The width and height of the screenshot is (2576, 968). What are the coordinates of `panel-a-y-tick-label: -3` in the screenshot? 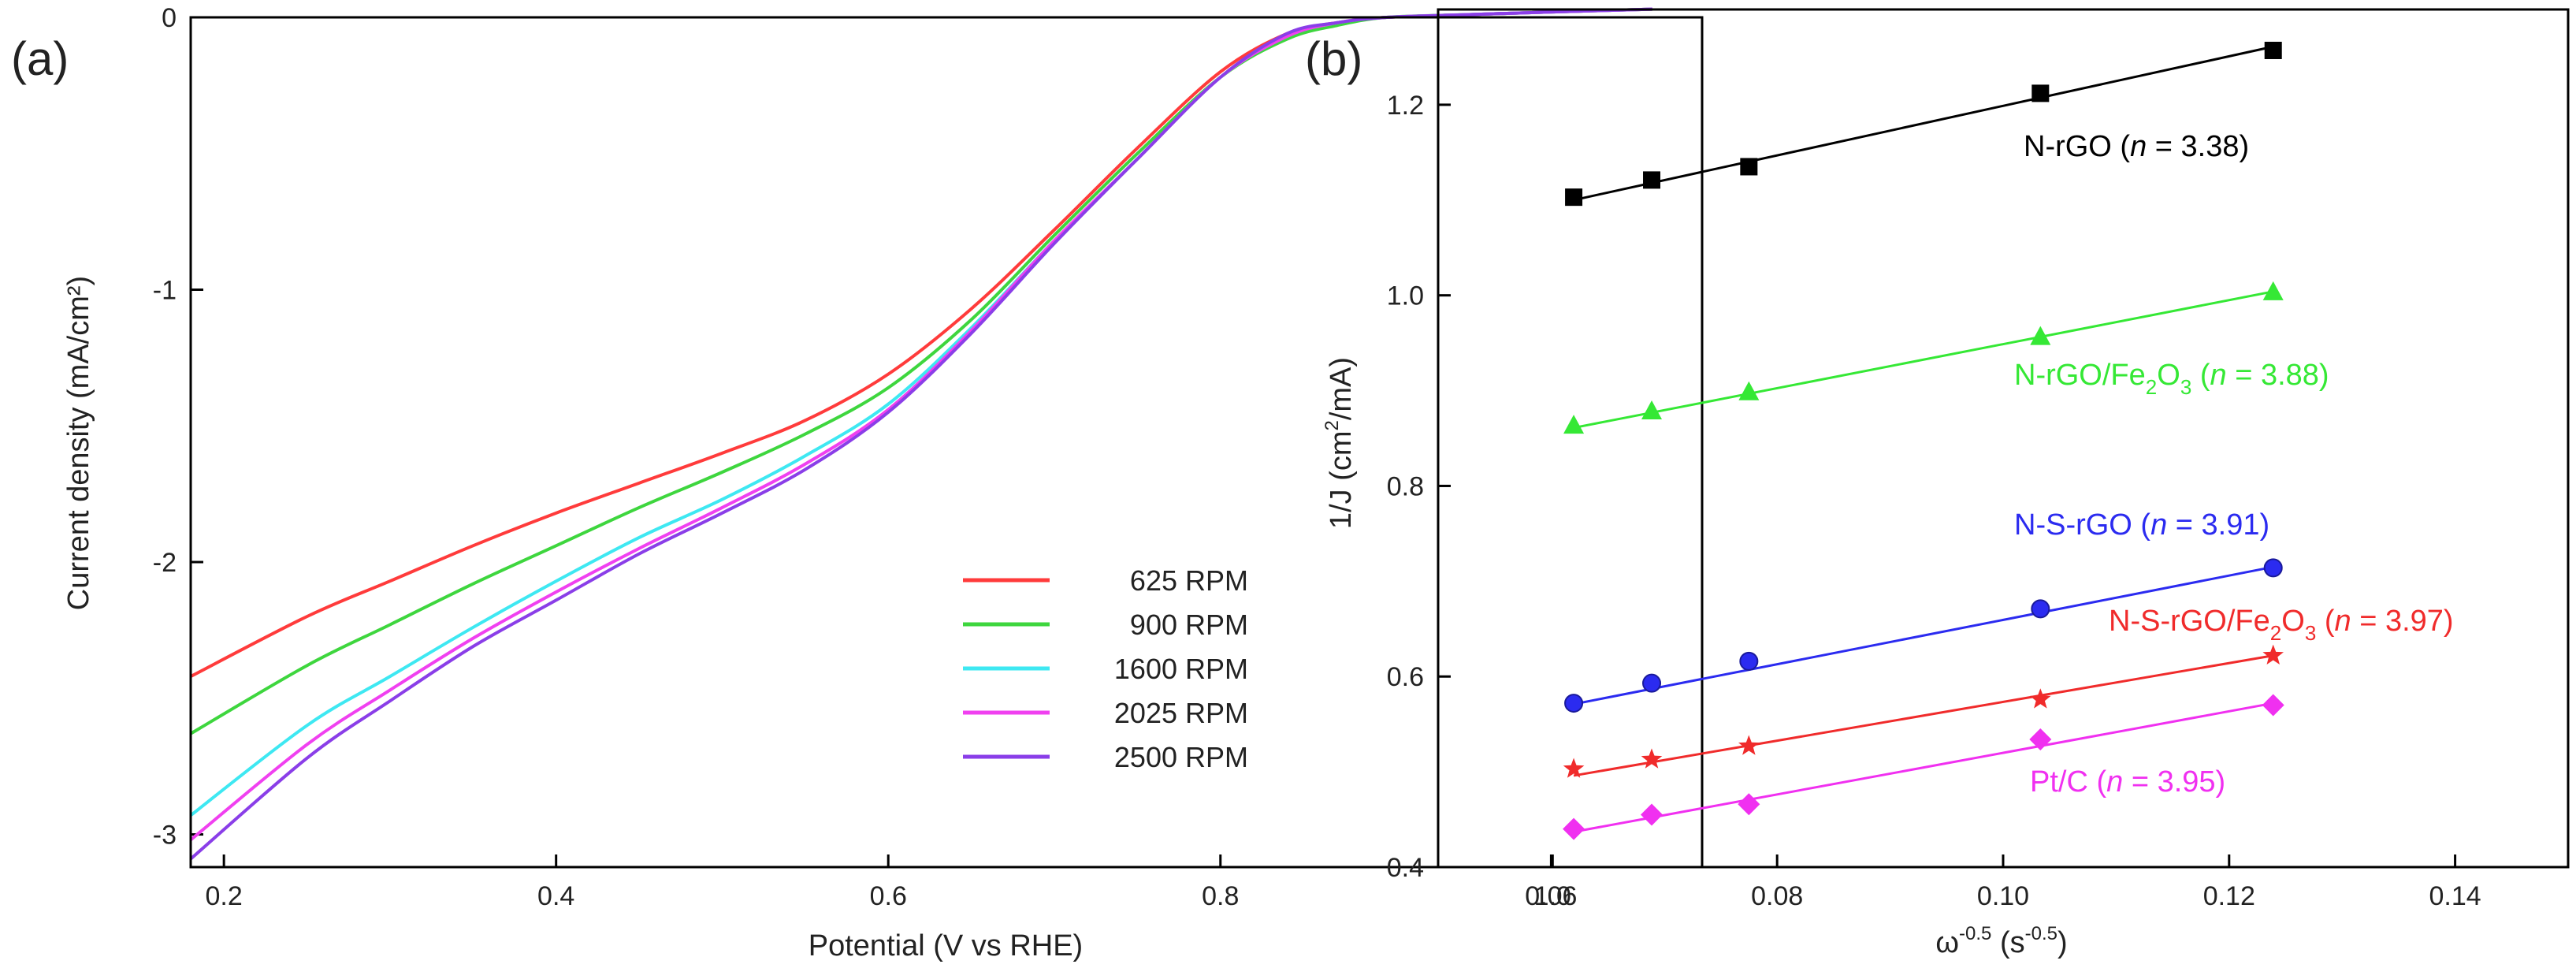 It's located at (165, 836).